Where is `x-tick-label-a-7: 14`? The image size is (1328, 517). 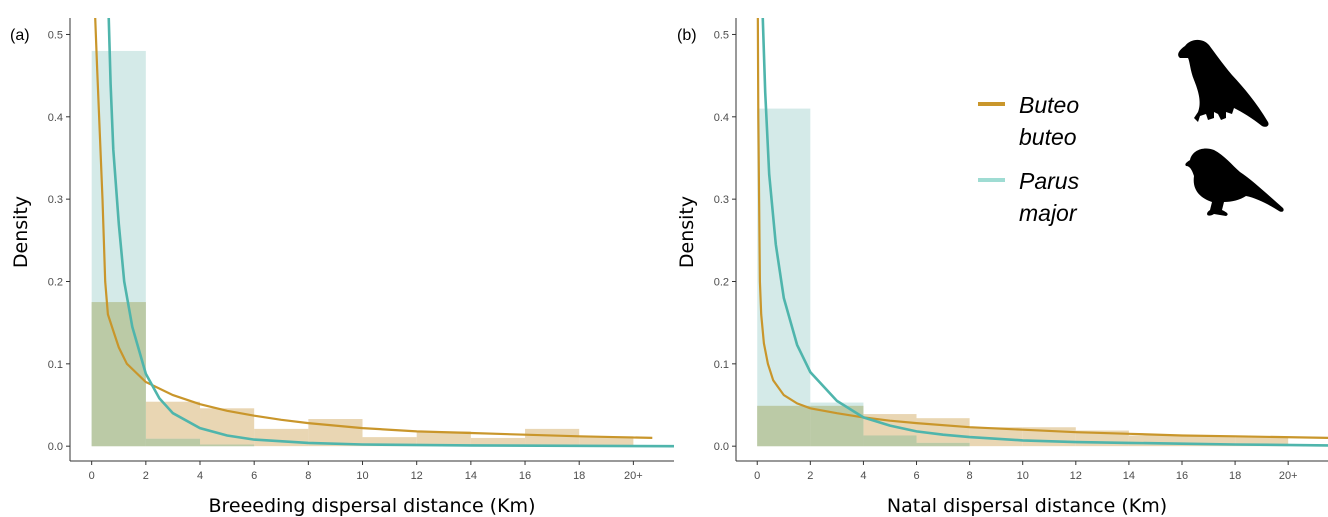 x-tick-label-a-7: 14 is located at coordinates (471, 476).